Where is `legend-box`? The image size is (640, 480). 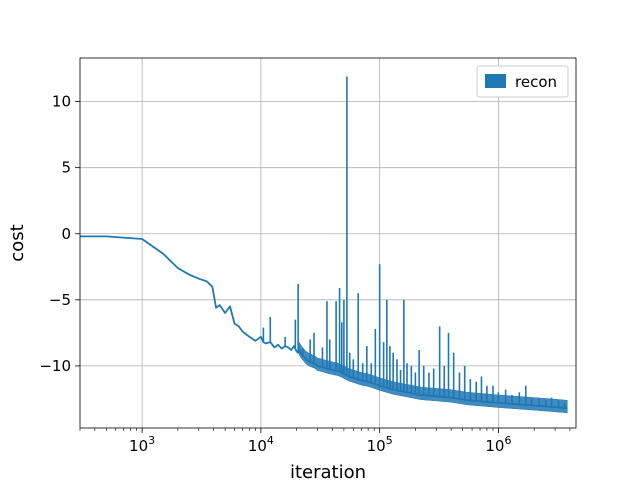
legend-box is located at coordinates (522, 81).